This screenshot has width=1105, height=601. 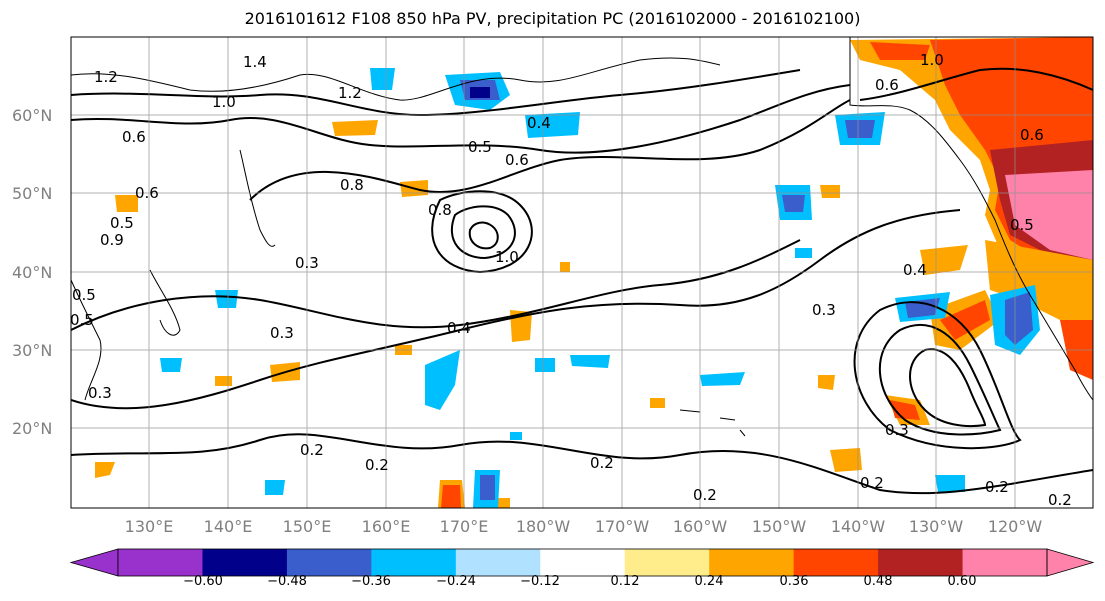 I want to click on lon-label: 180°W, so click(x=543, y=526).